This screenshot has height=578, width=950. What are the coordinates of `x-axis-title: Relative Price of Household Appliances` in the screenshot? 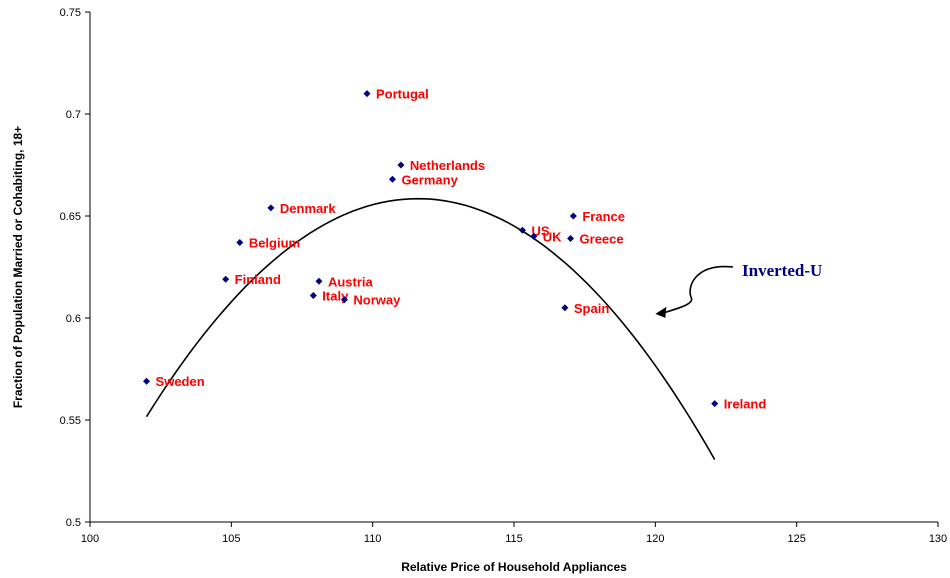 It's located at (514, 567).